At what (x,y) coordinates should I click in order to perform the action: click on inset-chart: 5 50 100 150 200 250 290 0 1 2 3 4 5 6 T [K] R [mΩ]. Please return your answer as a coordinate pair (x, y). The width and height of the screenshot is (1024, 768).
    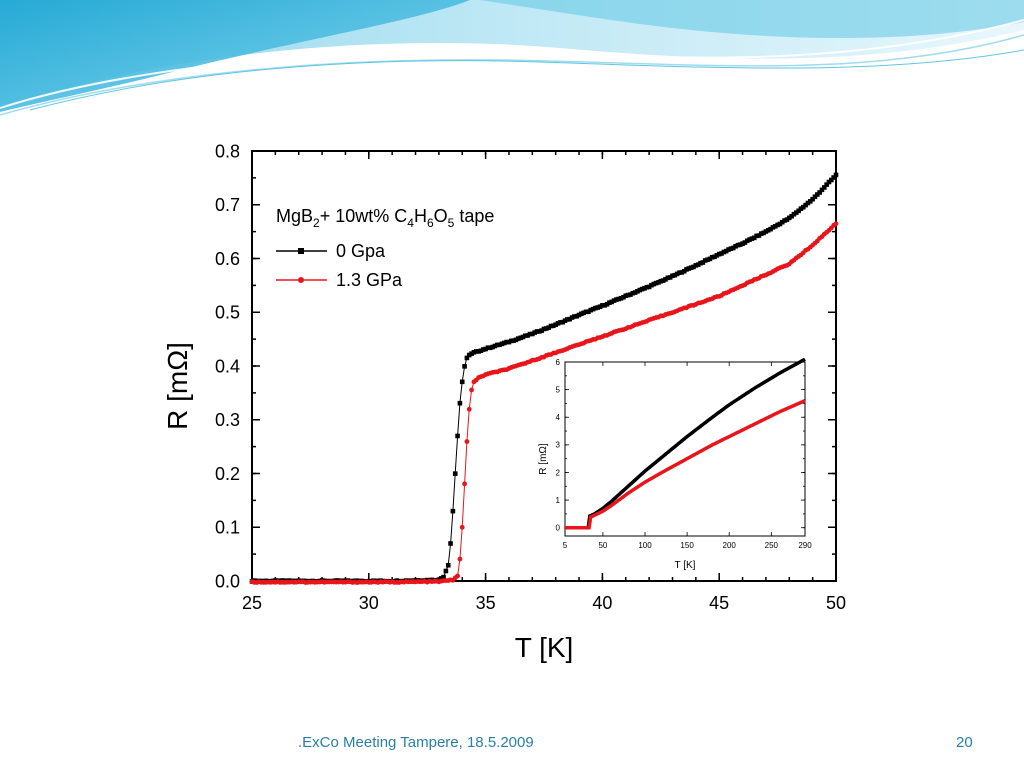
    Looking at the image, I should click on (675, 464).